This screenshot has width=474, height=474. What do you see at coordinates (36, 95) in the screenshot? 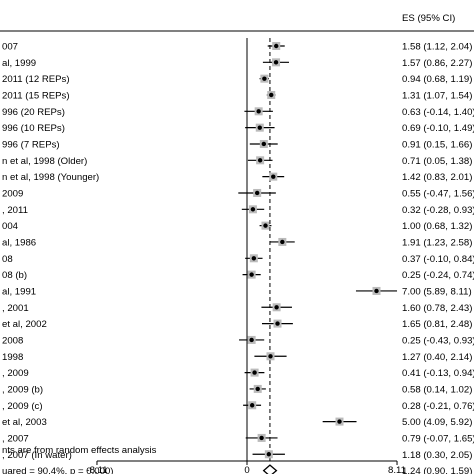
I see `study-label: 2011 (15 REPs)` at bounding box center [36, 95].